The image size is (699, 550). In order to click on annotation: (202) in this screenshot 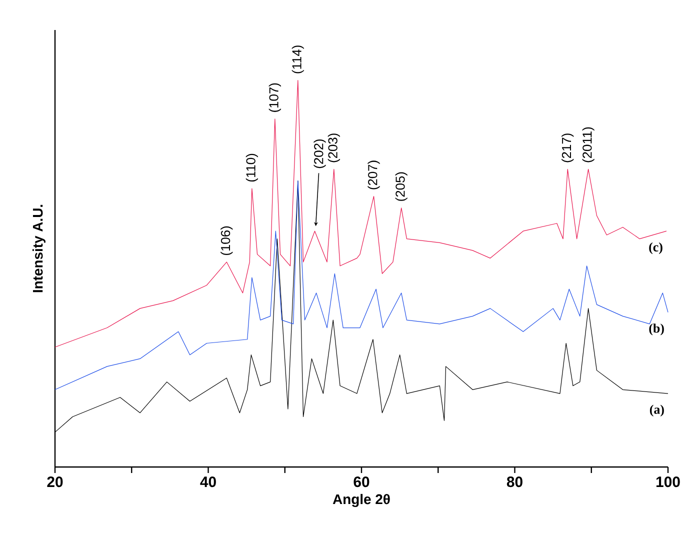, I will do `click(320, 153)`.